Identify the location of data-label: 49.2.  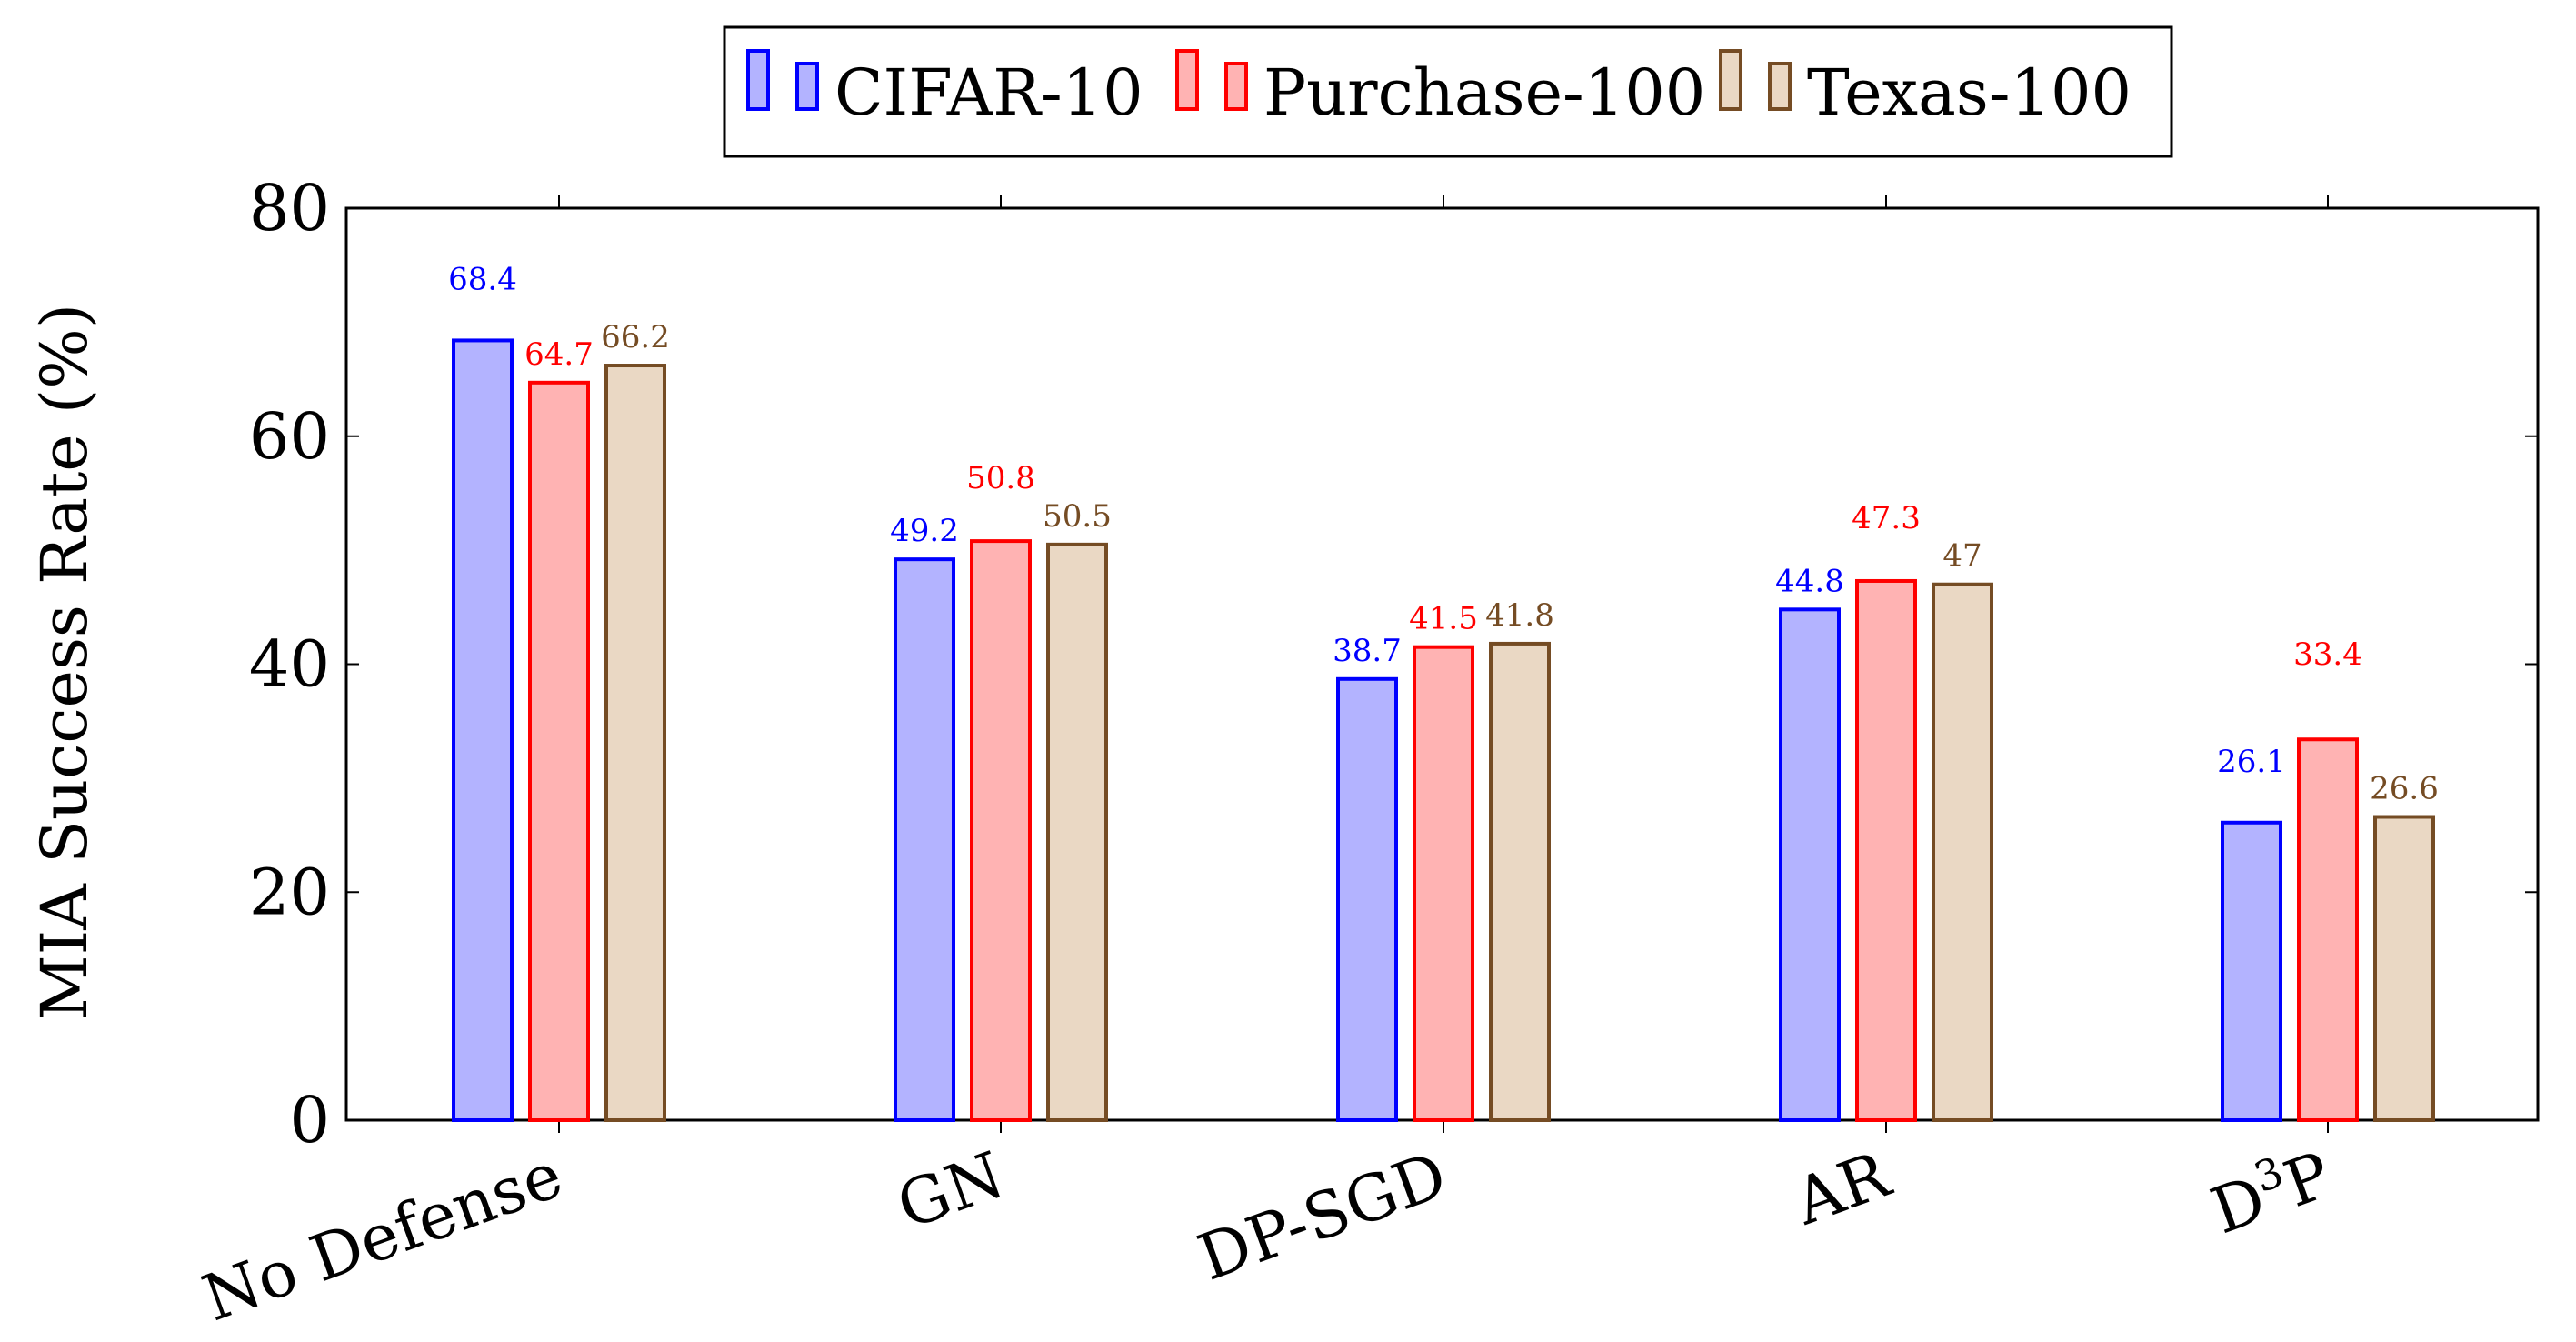
(924, 531).